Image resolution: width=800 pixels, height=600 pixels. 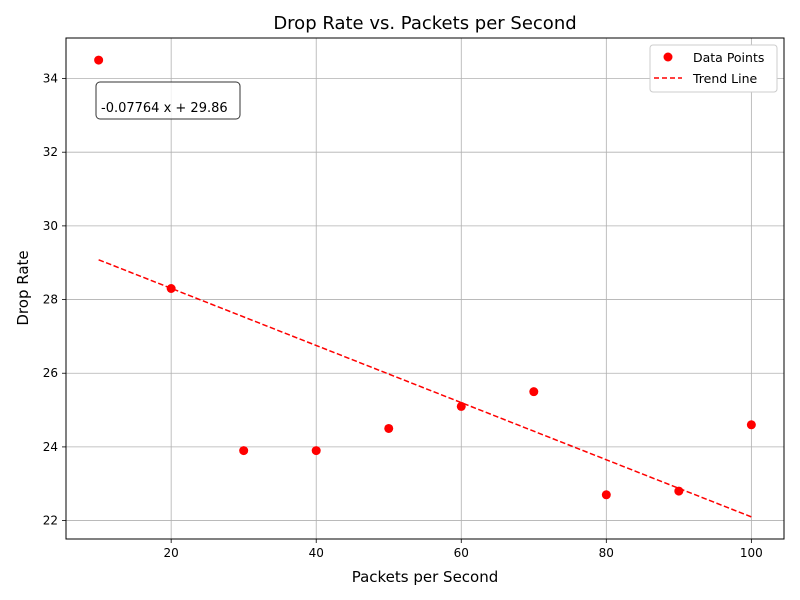 What do you see at coordinates (751, 553) in the screenshot?
I see `x-tick-label: 100` at bounding box center [751, 553].